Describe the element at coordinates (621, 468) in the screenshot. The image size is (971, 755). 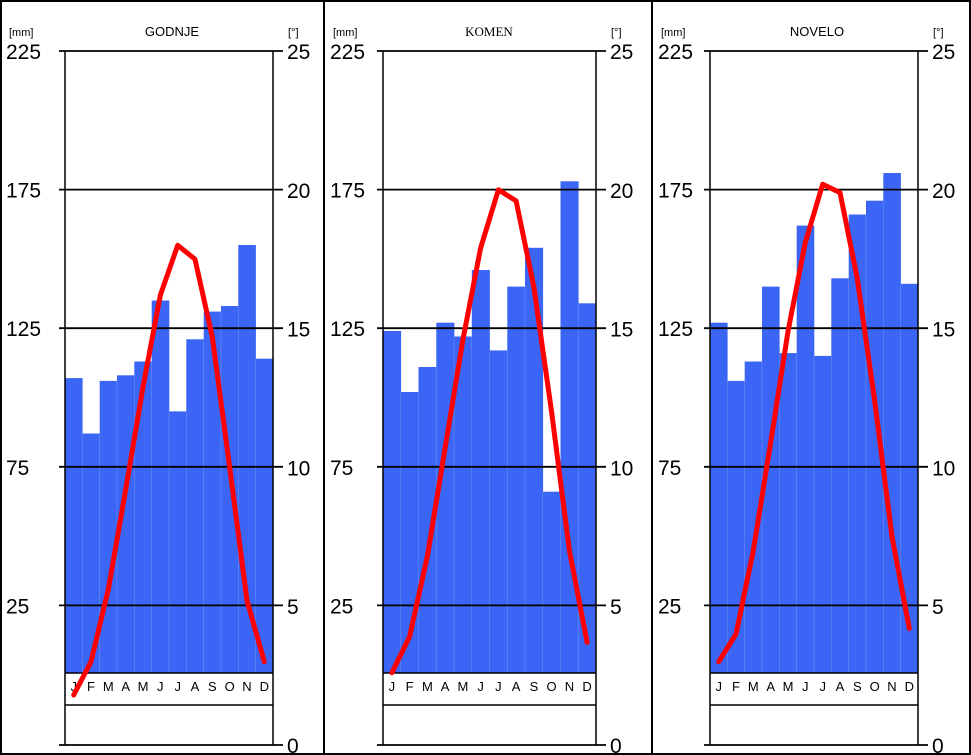
I see `right-tick-label: 10` at that location.